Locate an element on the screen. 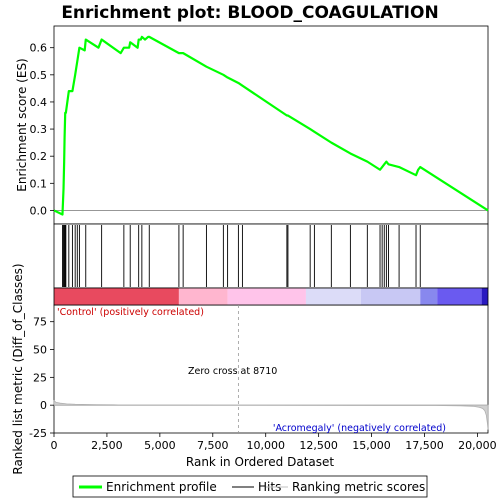  metric-axis-label: Ranked list metric (Diff_of_Classes) is located at coordinates (18, 368).